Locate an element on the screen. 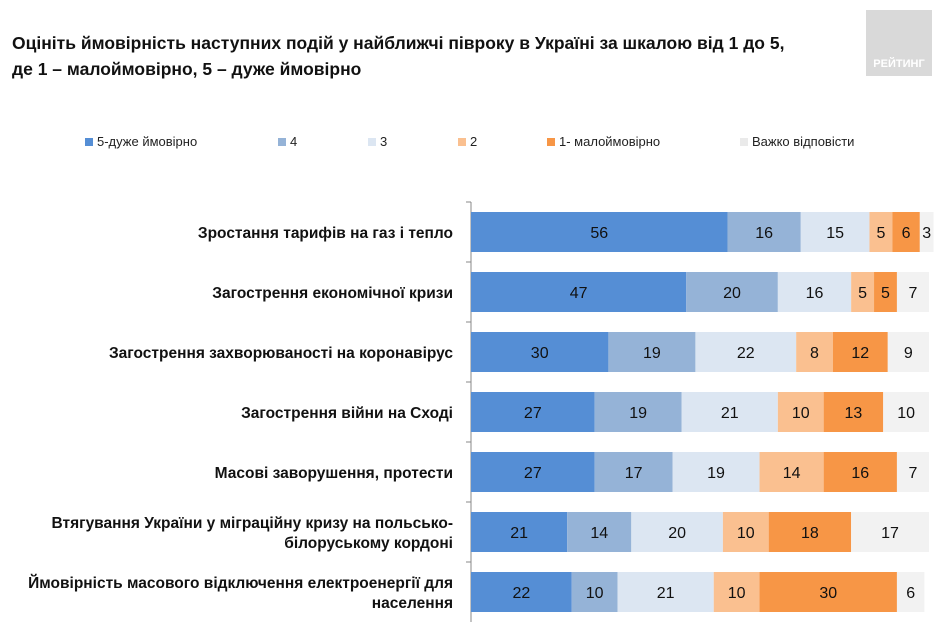 This screenshot has height=629, width=938. data-label: 56 is located at coordinates (599, 233).